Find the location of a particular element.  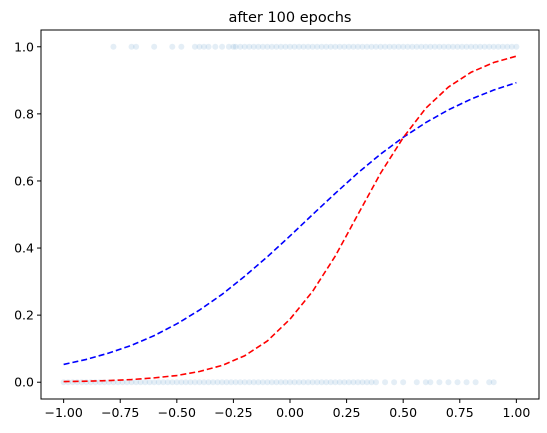

y-tick-label: 1.0 is located at coordinates (24, 46).